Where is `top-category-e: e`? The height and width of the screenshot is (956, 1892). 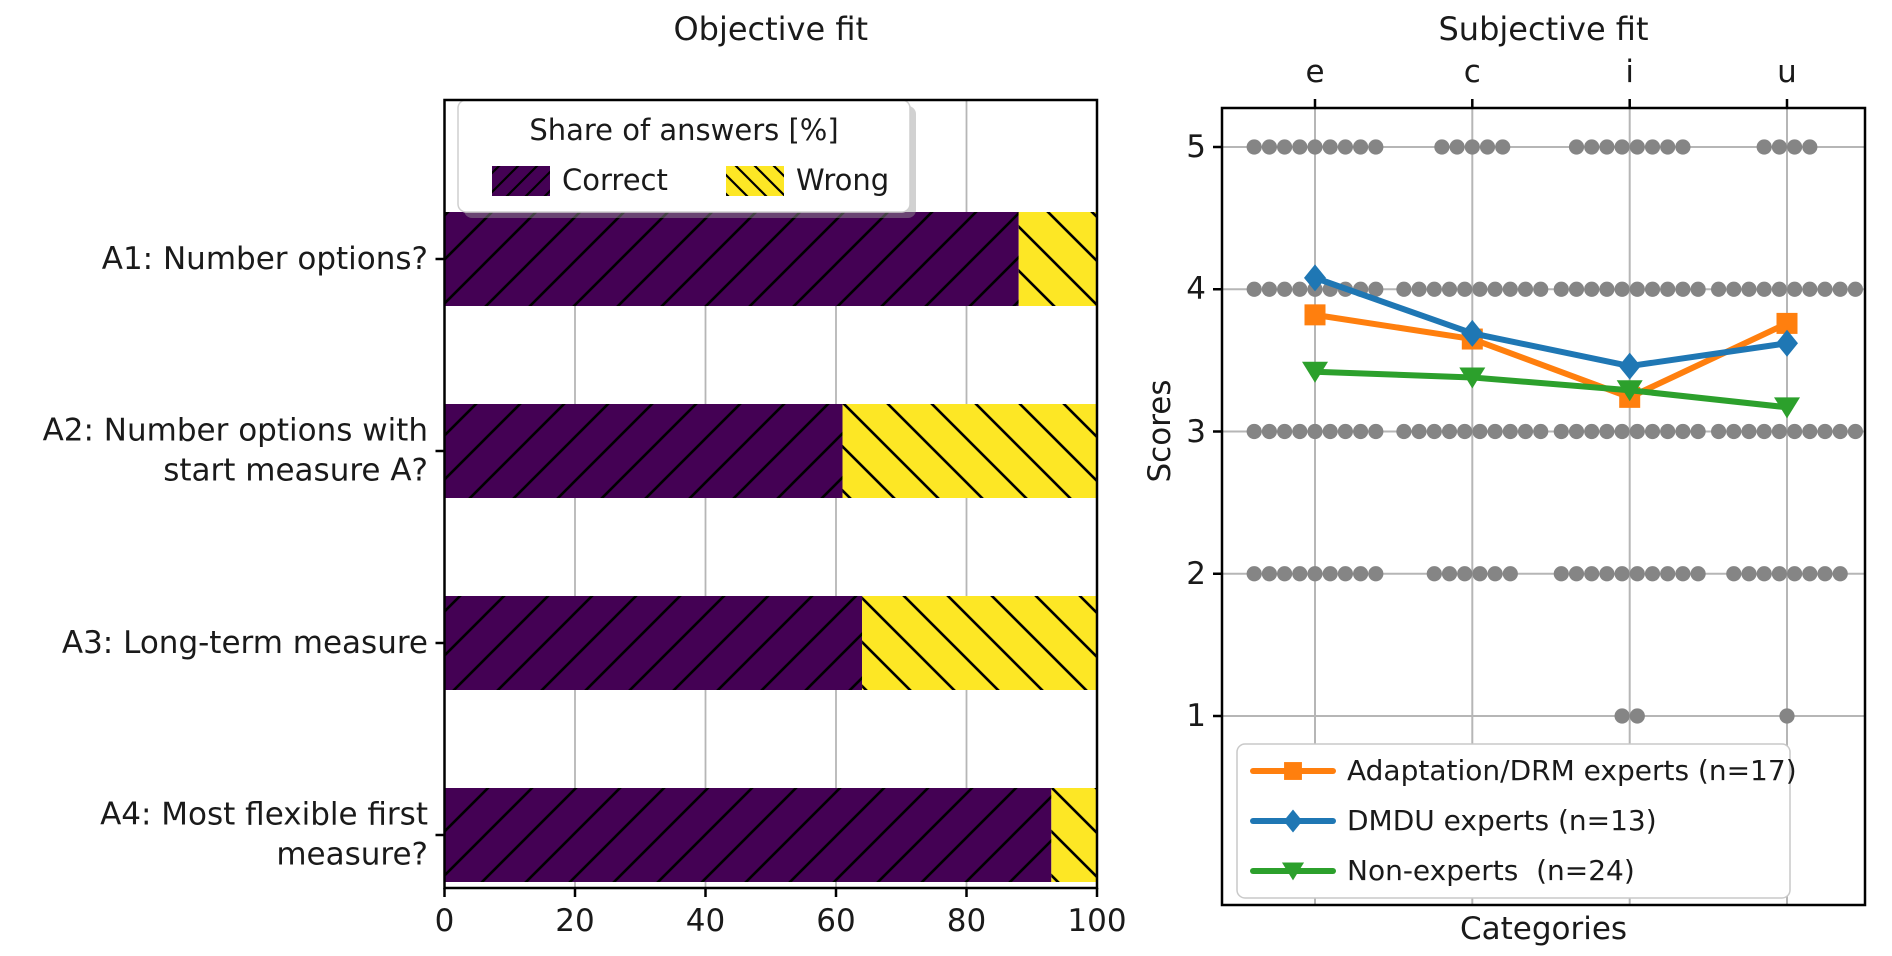 top-category-e: e is located at coordinates (1315, 71).